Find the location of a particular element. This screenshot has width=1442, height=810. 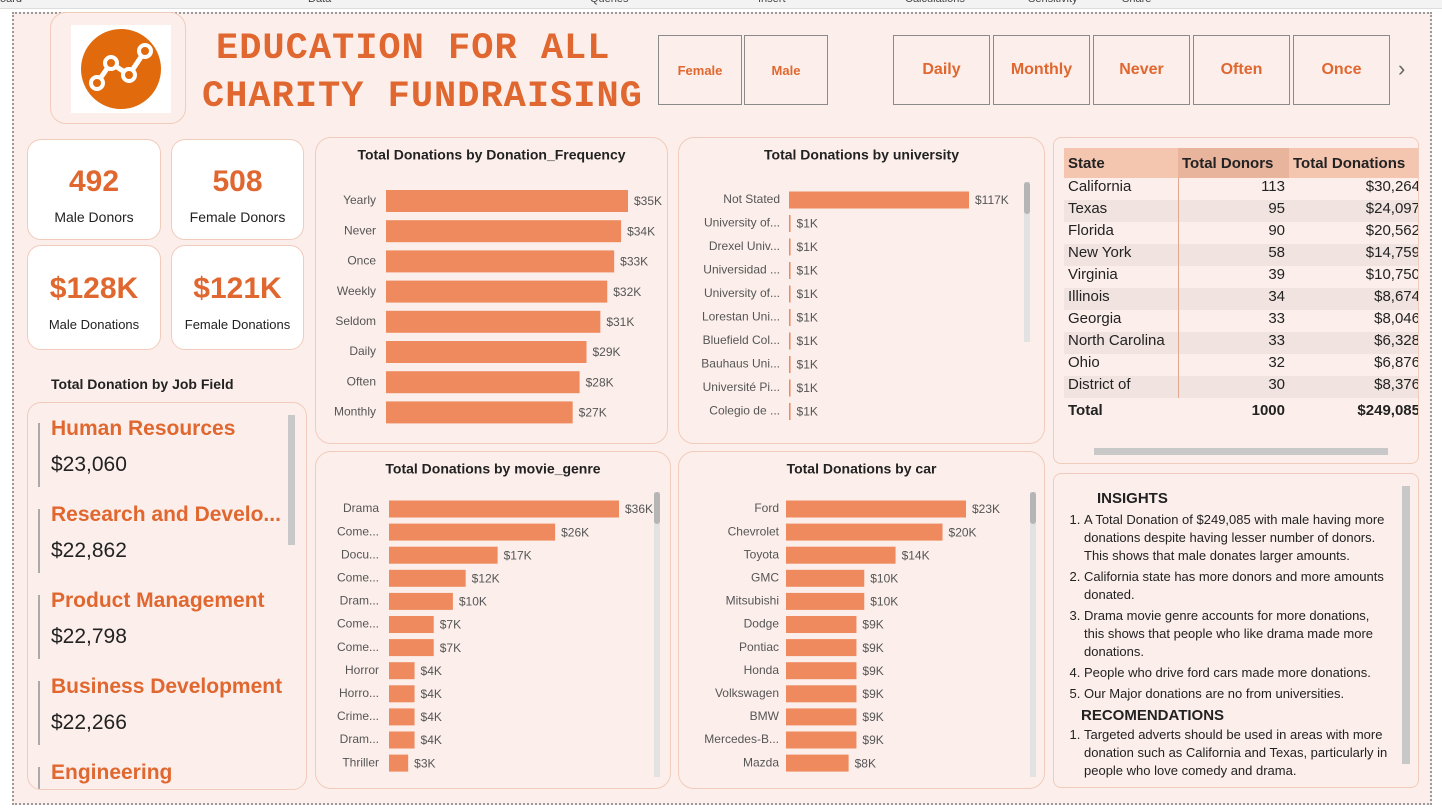

value-label: $7K is located at coordinates (450, 625).